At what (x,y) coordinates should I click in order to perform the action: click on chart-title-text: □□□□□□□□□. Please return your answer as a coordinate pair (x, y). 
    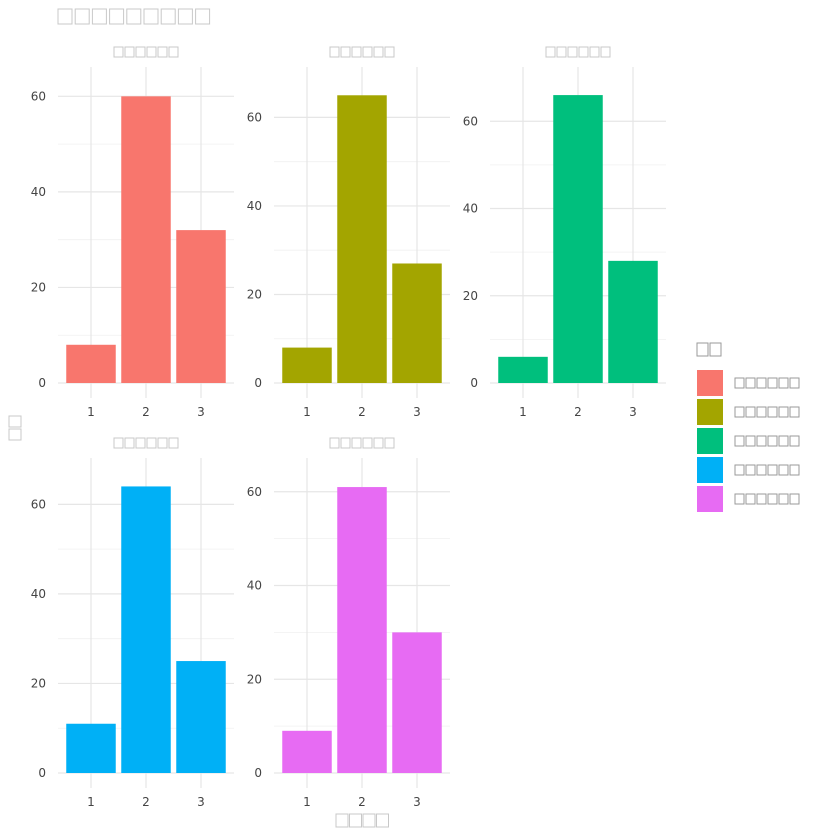
    Looking at the image, I should click on (134, 16).